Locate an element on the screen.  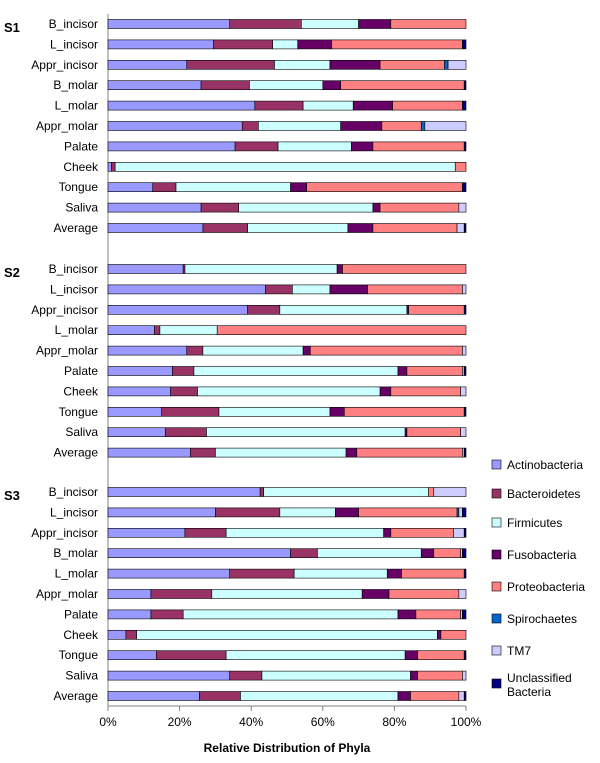
legend-label: Actinobacteria is located at coordinates (545, 465).